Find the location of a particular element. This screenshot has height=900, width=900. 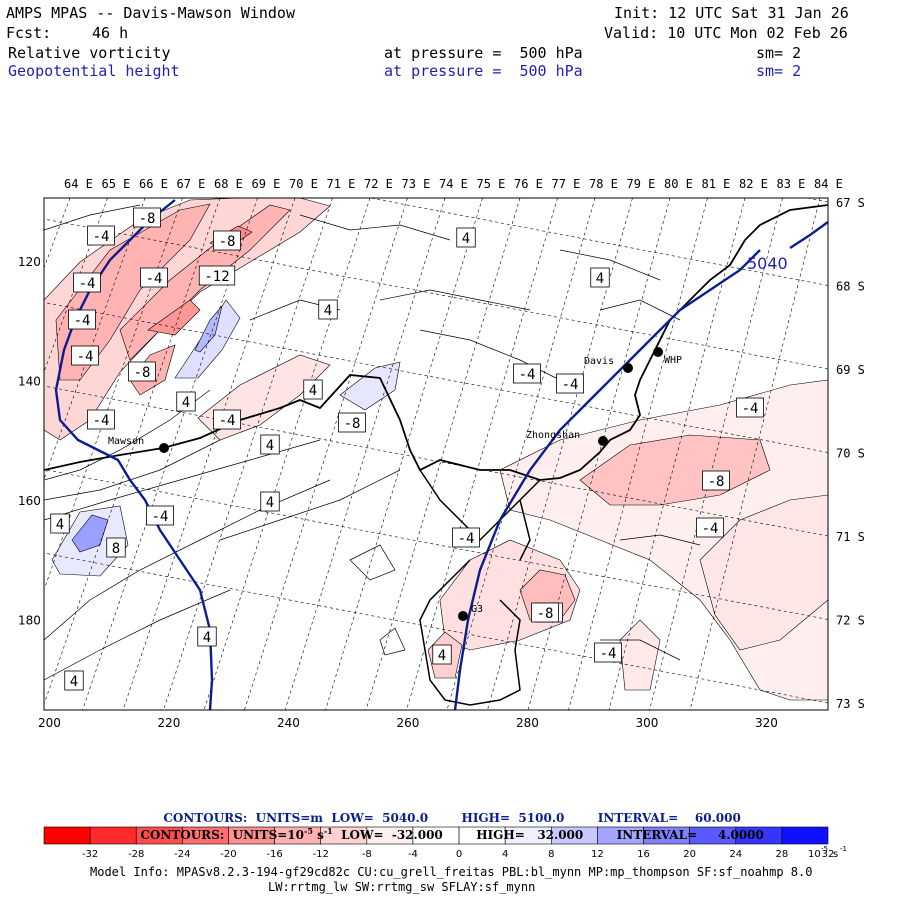

ice-shelf-outline is located at coordinates (480, 587).